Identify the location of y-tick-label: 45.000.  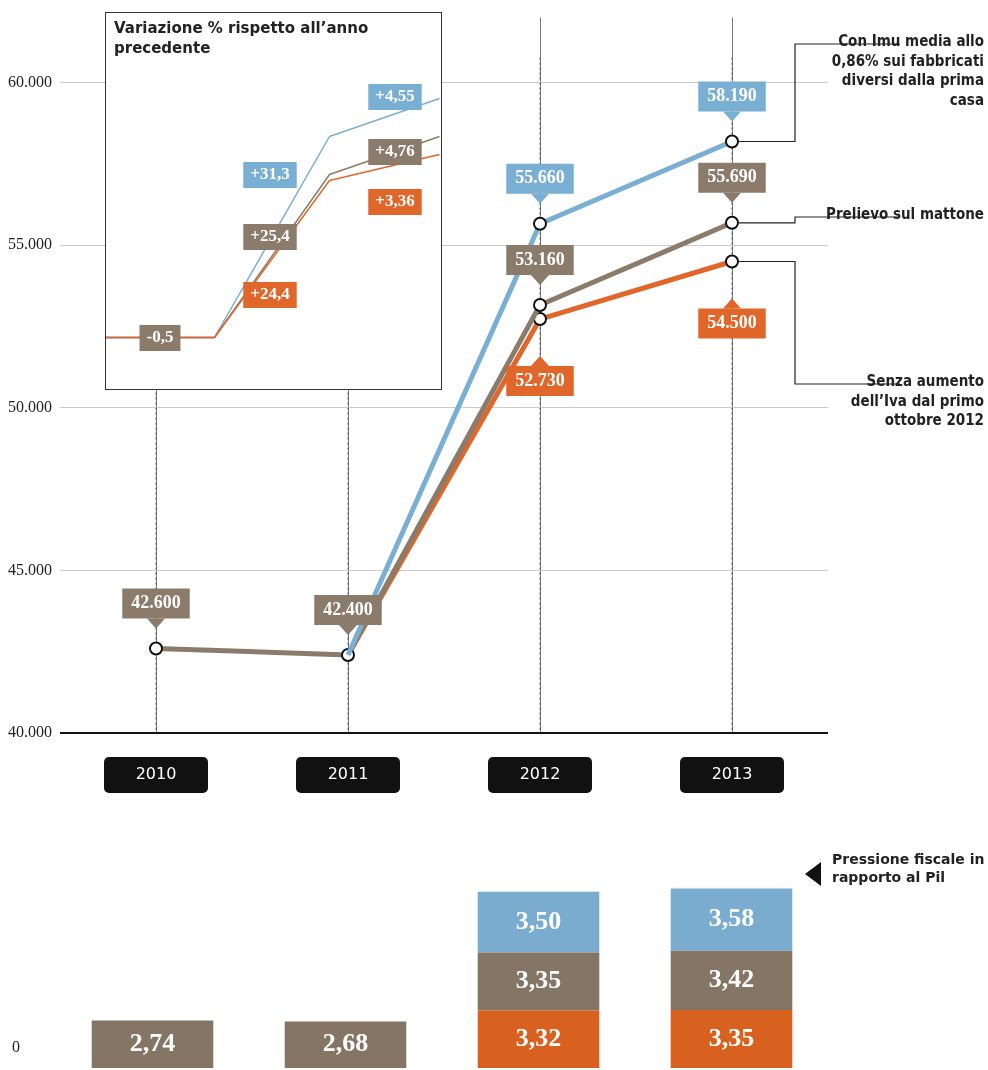
(30, 569).